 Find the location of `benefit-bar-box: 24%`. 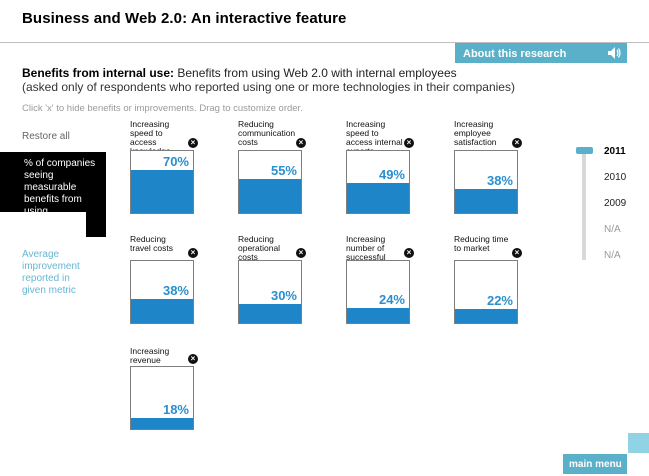

benefit-bar-box: 24% is located at coordinates (378, 292).